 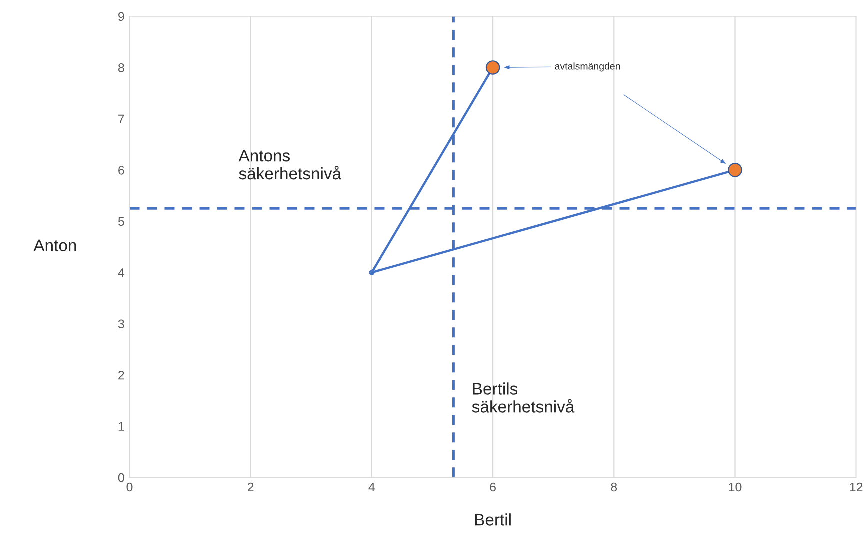 I want to click on x-tick-label: 10, so click(x=735, y=487).